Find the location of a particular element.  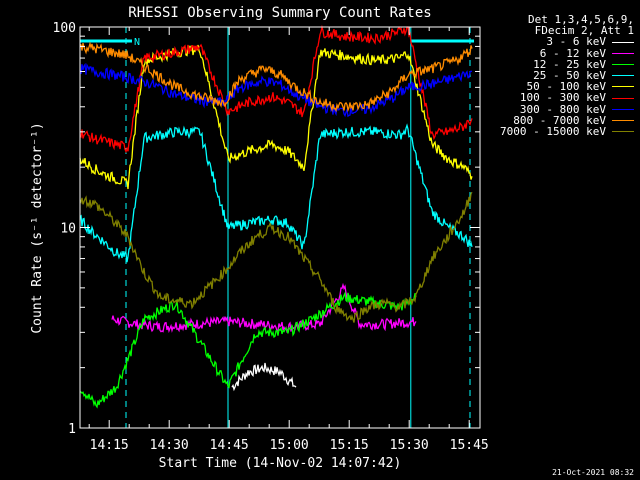

legend-entry-8: 7000 - 15000 keV is located at coordinates (567, 131).